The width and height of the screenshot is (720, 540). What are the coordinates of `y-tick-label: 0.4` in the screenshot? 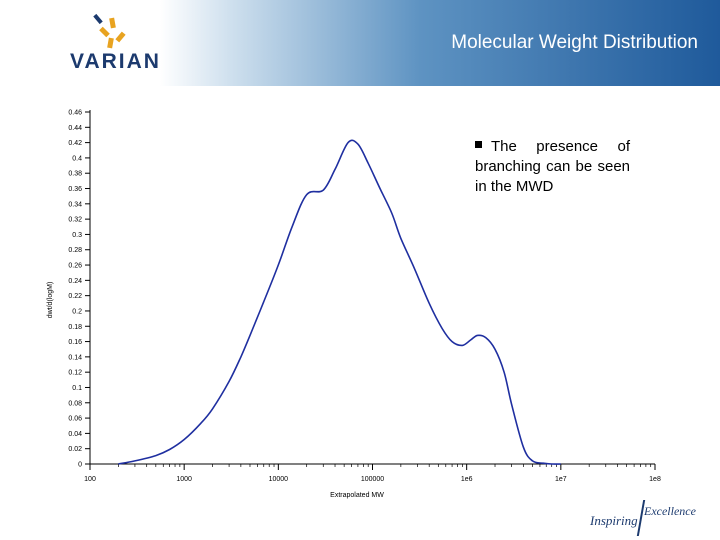 It's located at (77, 158).